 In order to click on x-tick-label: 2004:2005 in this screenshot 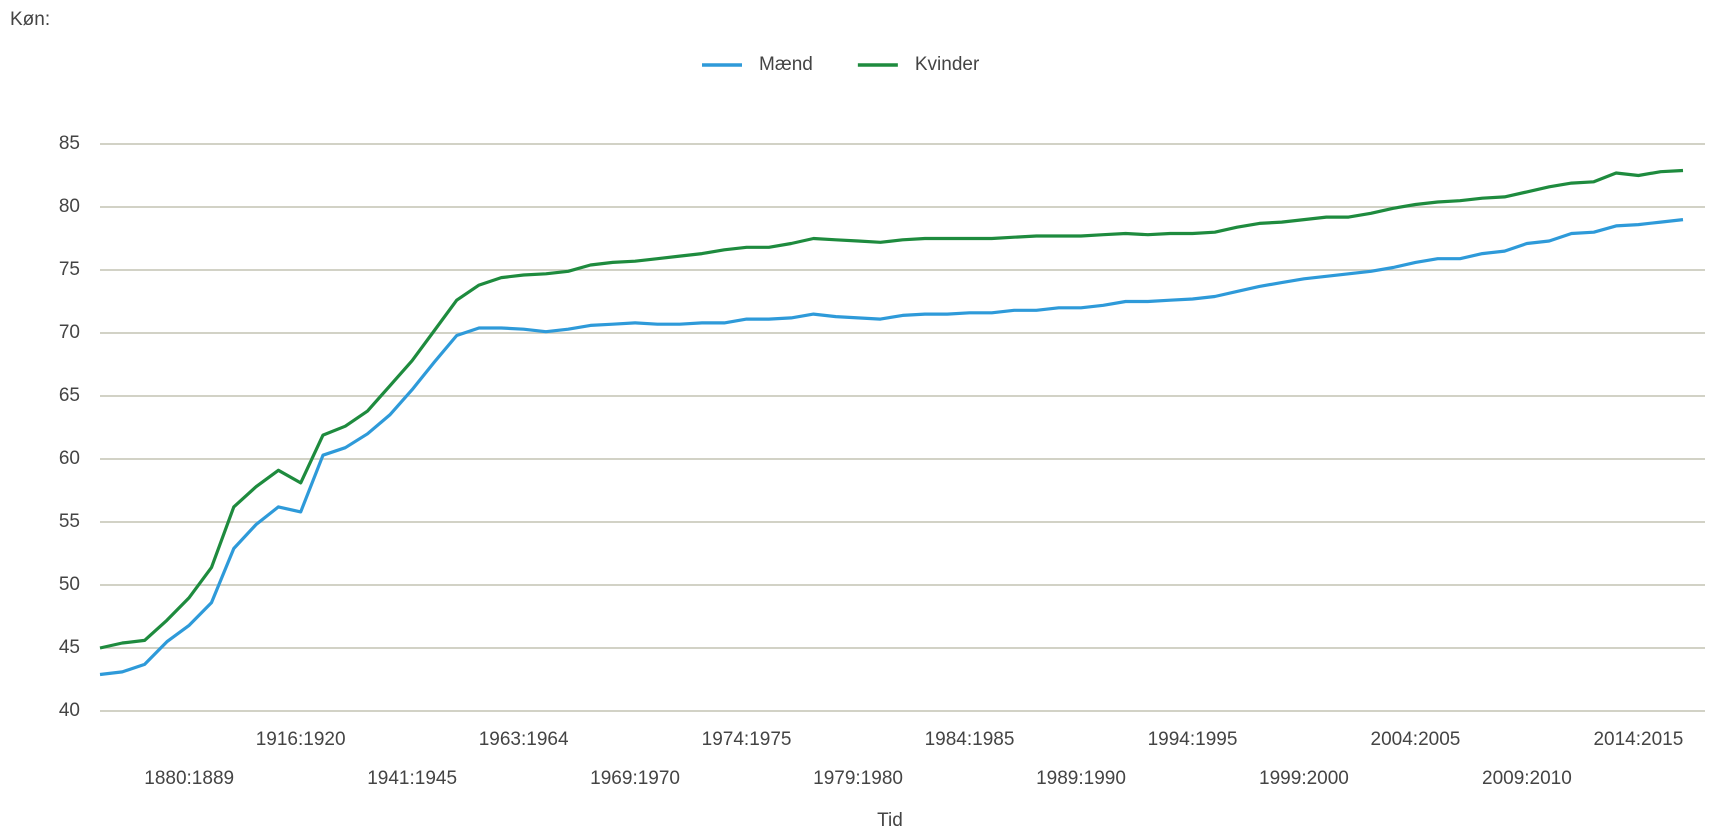, I will do `click(1416, 739)`.